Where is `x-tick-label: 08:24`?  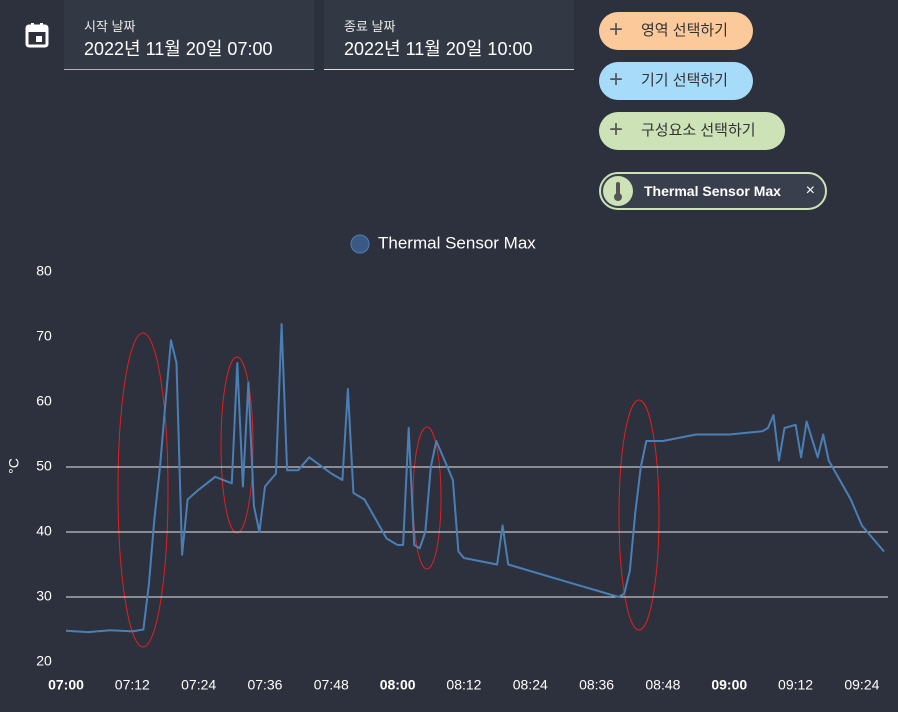
x-tick-label: 08:24 is located at coordinates (530, 685).